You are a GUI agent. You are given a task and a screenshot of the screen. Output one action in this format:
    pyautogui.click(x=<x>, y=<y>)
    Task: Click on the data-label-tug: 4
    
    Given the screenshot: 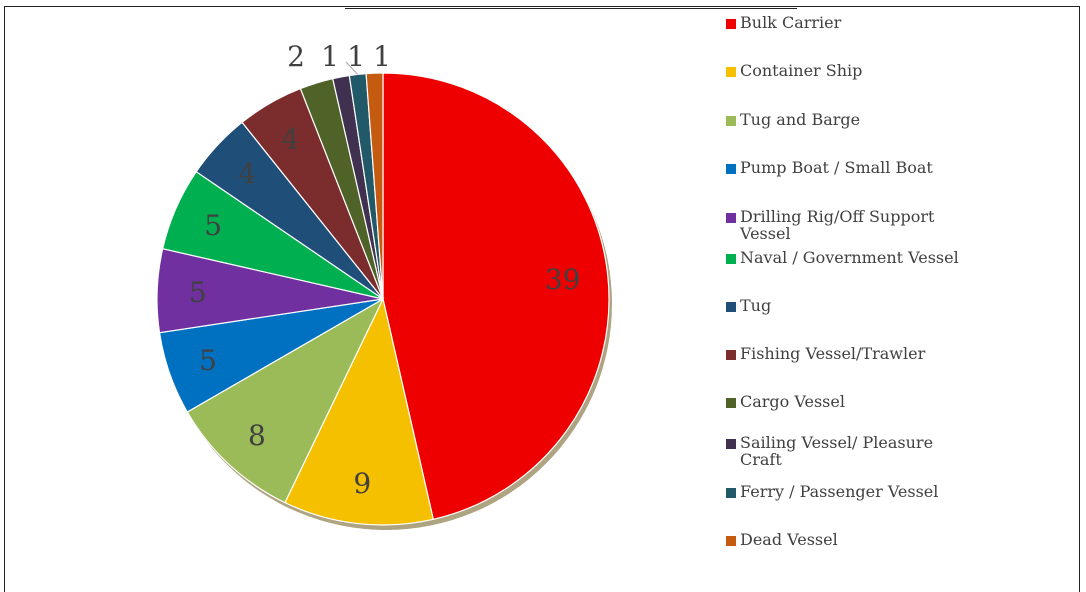 What is the action you would take?
    pyautogui.click(x=247, y=173)
    